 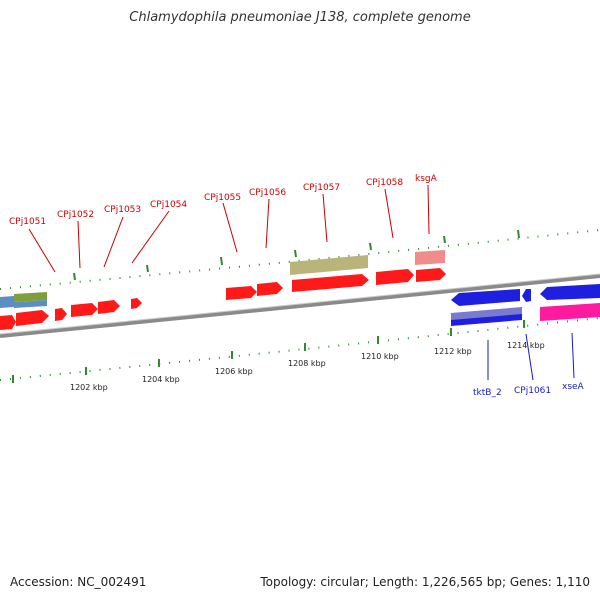 What do you see at coordinates (380, 356) in the screenshot?
I see `scale-label: 1210 kbp` at bounding box center [380, 356].